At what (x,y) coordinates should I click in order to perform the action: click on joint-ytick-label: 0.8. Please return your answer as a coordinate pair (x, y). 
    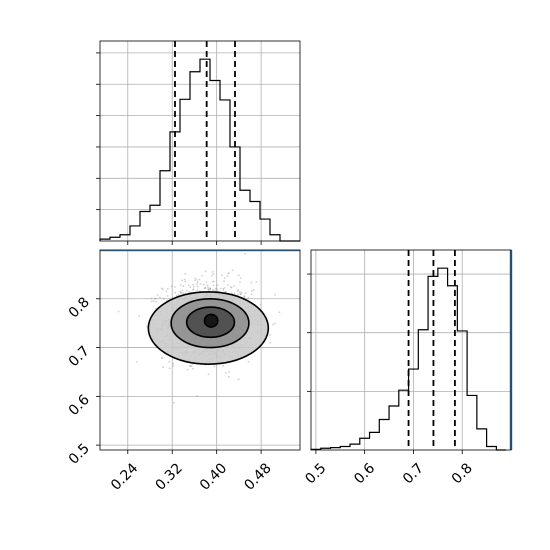
    Looking at the image, I should click on (79, 307).